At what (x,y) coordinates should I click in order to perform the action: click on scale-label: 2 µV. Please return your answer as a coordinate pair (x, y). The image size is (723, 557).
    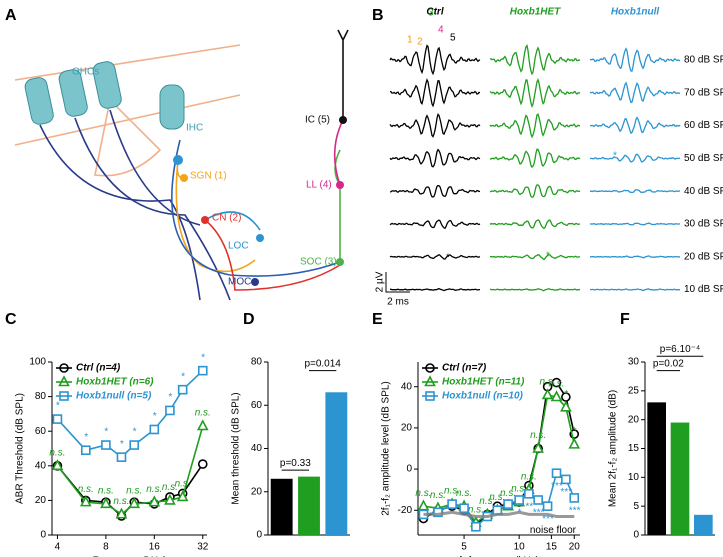
    Looking at the image, I should click on (380, 281).